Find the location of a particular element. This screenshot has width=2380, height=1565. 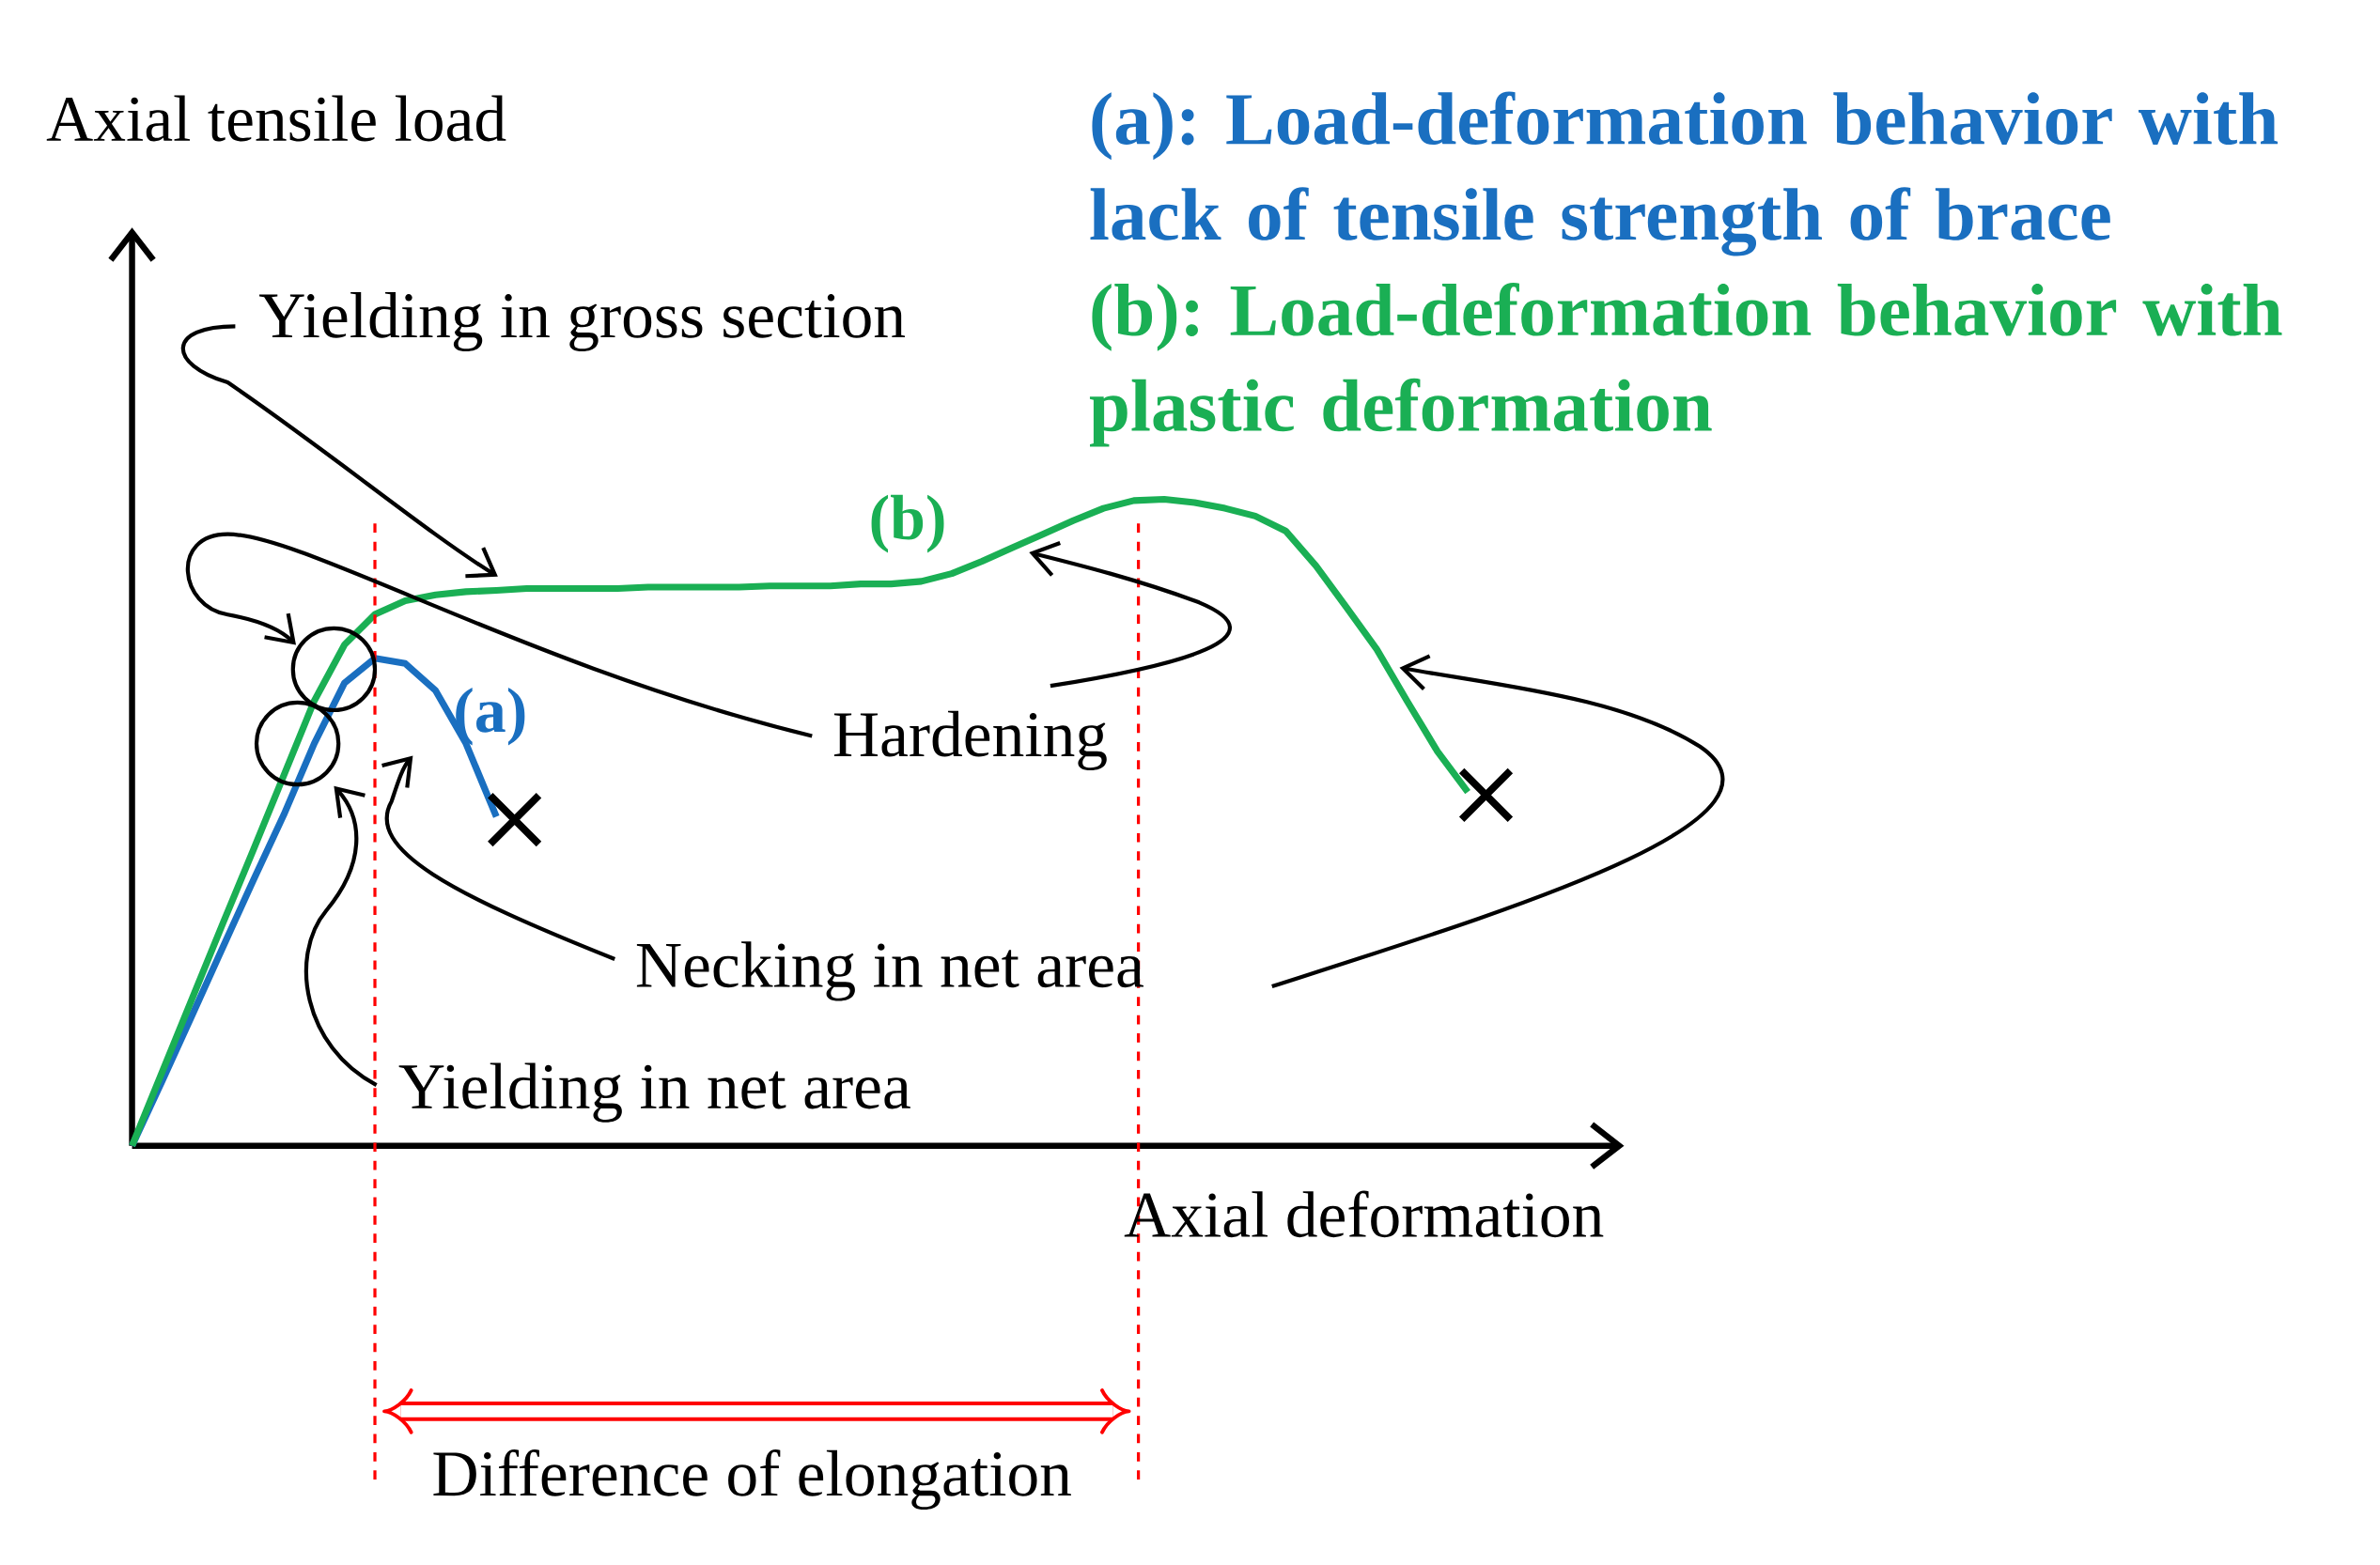

text: (a): Load-deformation behavior with lack of tensile strength of brace is located at coordinates (1684, 173).